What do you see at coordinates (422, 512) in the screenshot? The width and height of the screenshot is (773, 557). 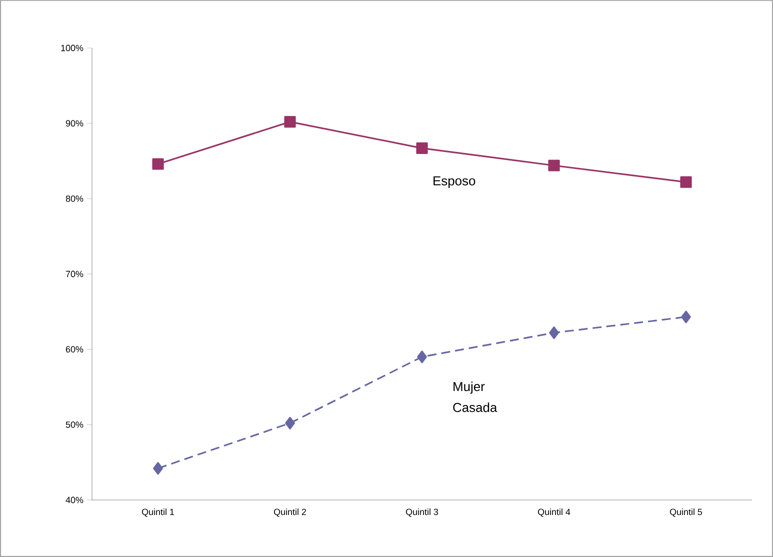 I see `x-tick-label: Quintil 3` at bounding box center [422, 512].